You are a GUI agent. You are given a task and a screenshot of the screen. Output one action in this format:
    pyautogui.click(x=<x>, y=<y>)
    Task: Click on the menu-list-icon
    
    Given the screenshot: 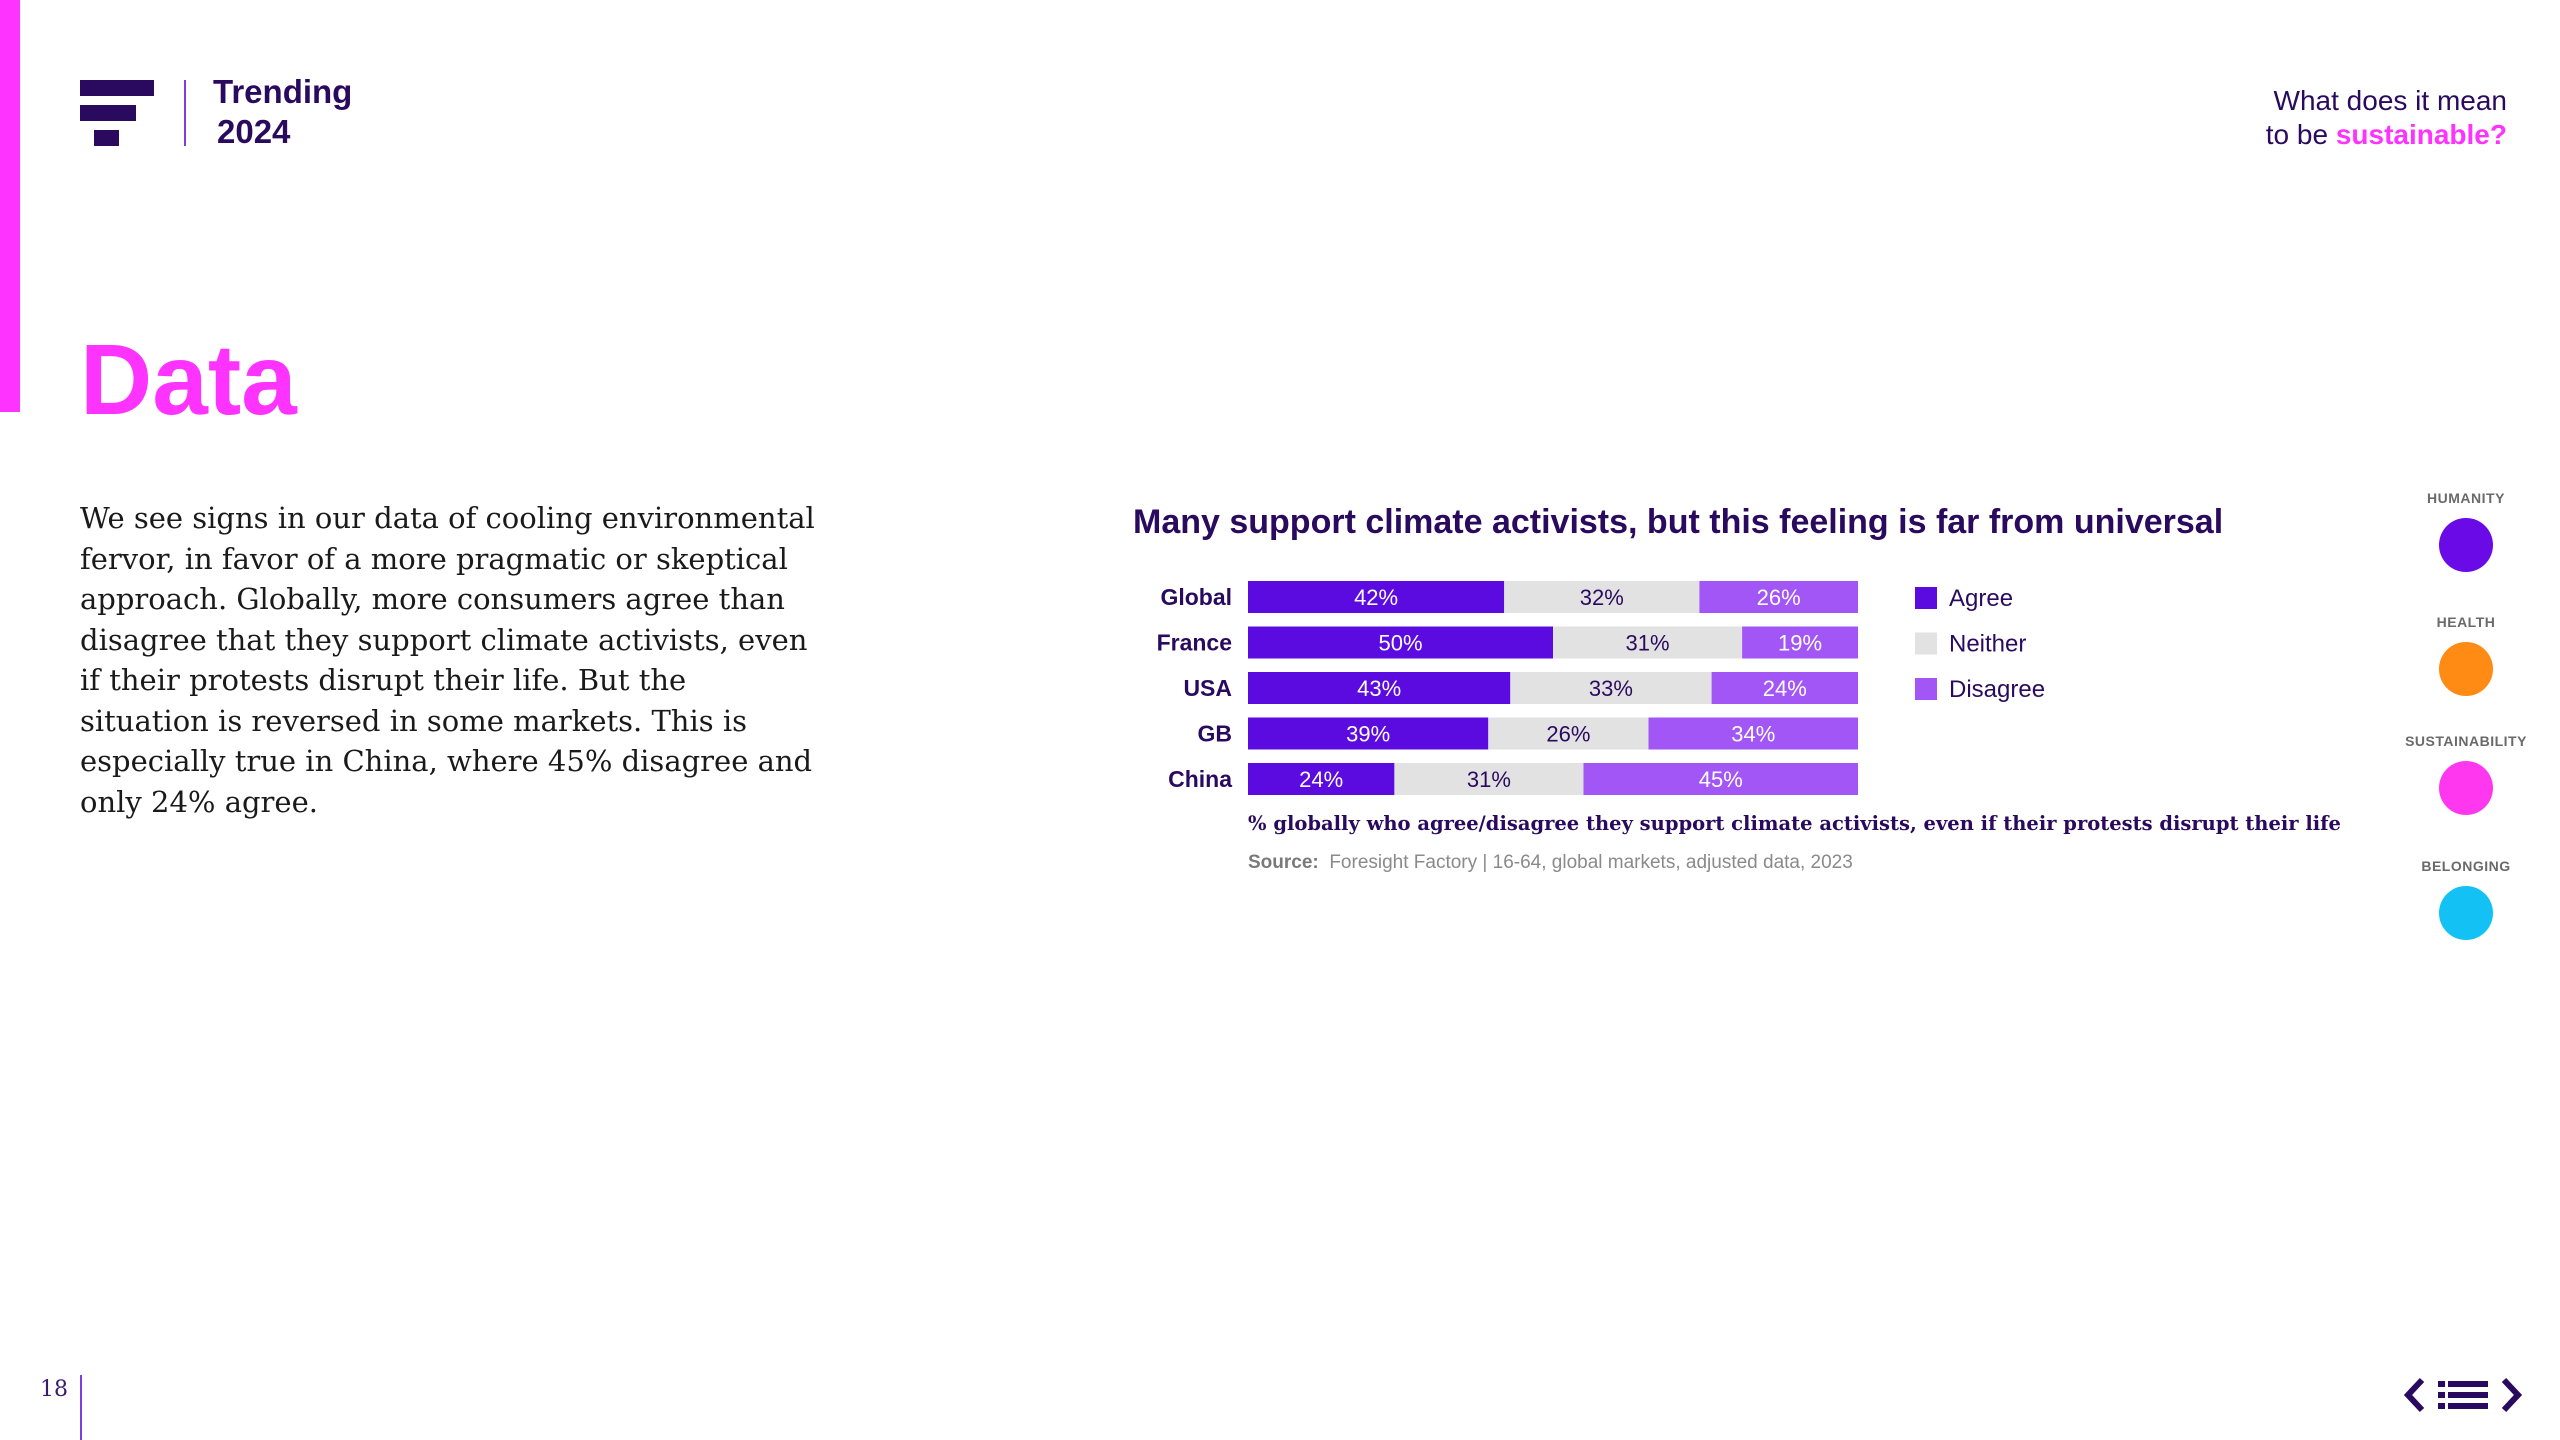 What is the action you would take?
    pyautogui.click(x=2463, y=1395)
    